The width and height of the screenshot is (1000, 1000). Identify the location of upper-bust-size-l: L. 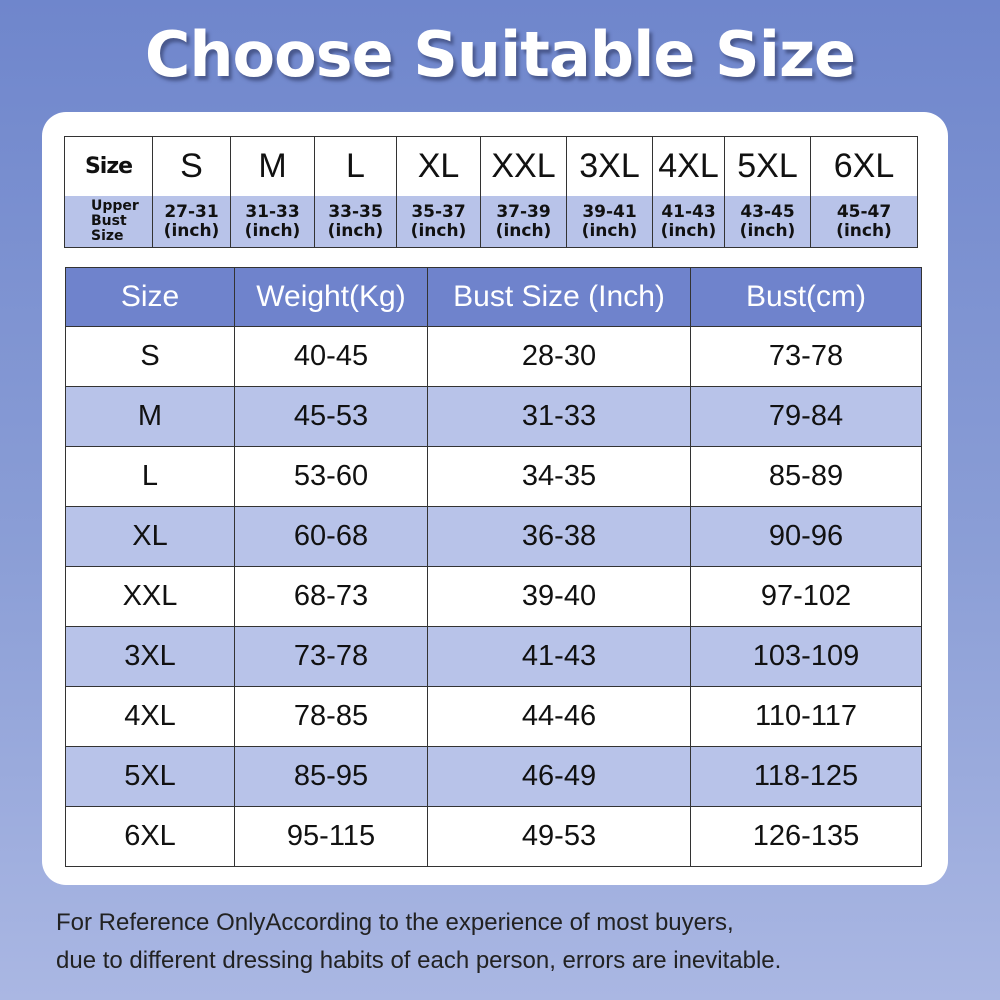
(356, 166).